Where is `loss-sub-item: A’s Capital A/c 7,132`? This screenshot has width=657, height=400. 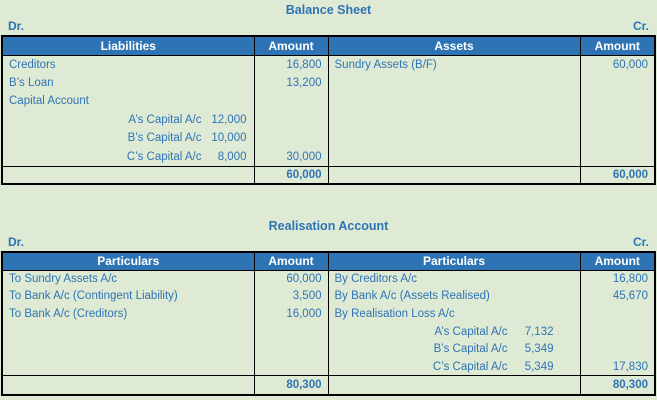 loss-sub-item: A’s Capital A/c 7,132 is located at coordinates (454, 332).